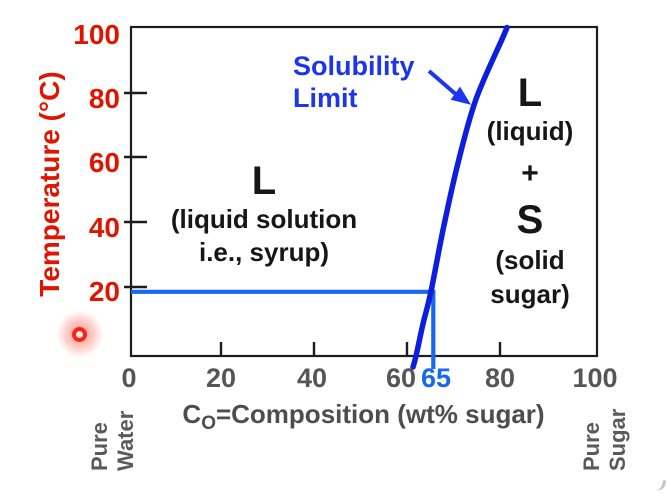 The height and width of the screenshot is (500, 668). I want to click on y-tick-20: 20, so click(104, 291).